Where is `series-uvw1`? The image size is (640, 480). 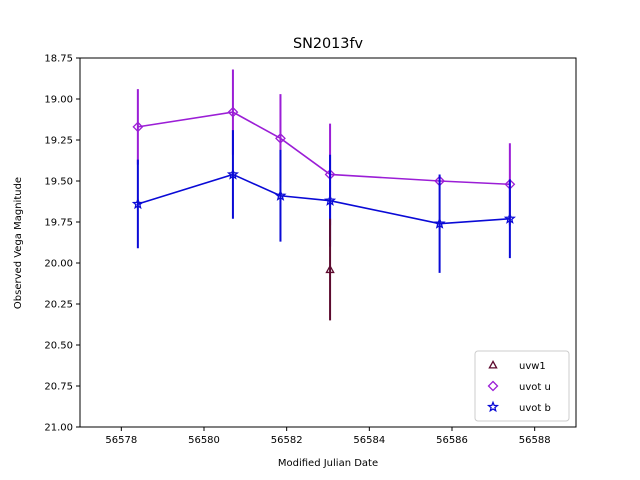
series-uvw1 is located at coordinates (330, 269).